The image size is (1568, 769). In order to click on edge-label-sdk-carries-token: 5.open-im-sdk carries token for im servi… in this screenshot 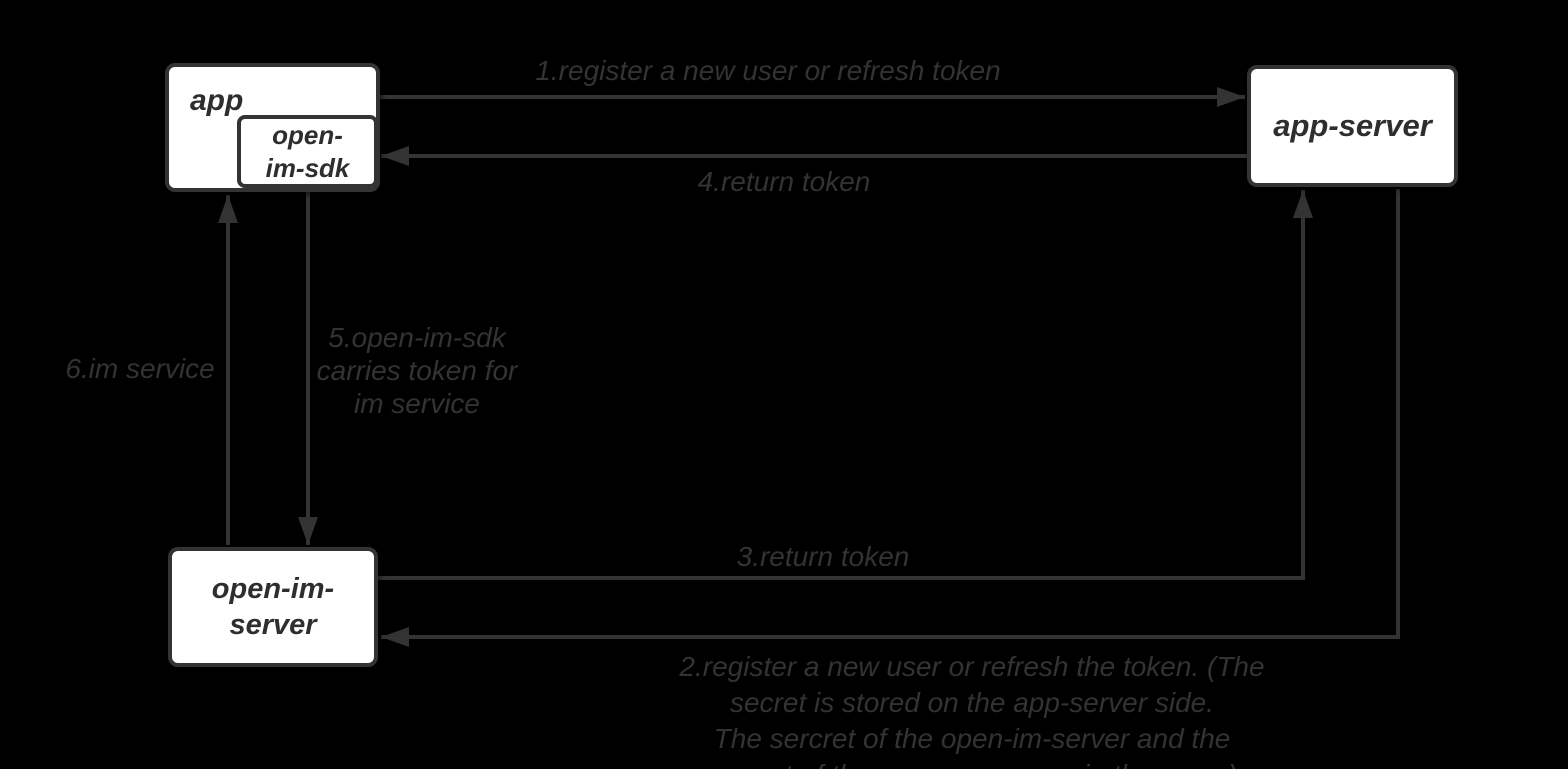, I will do `click(417, 370)`.